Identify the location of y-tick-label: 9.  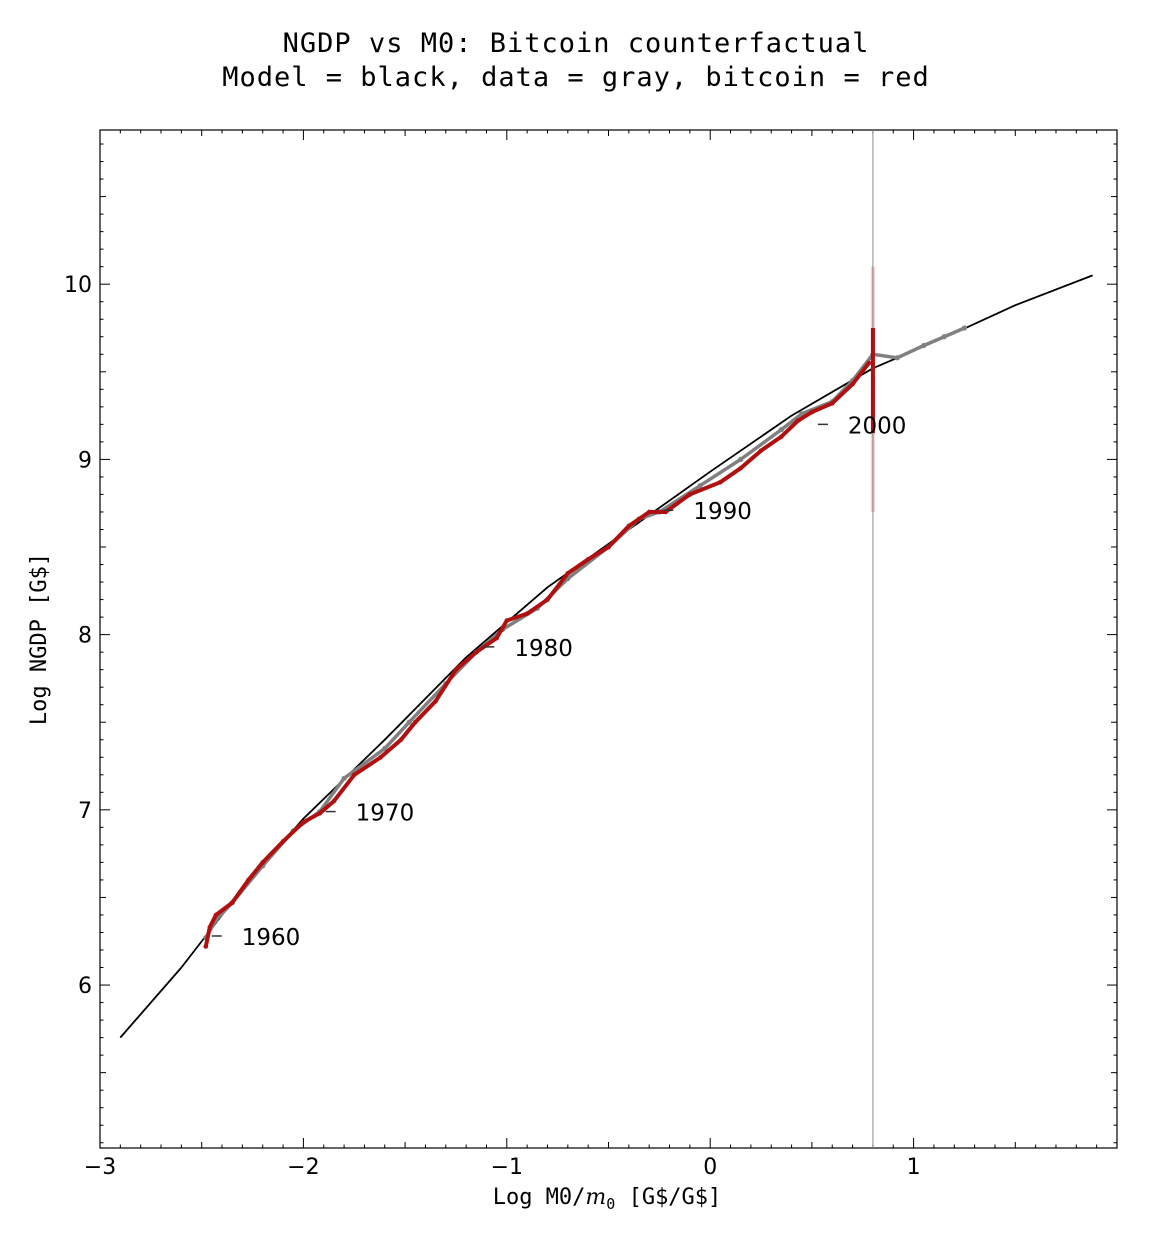
(85, 460).